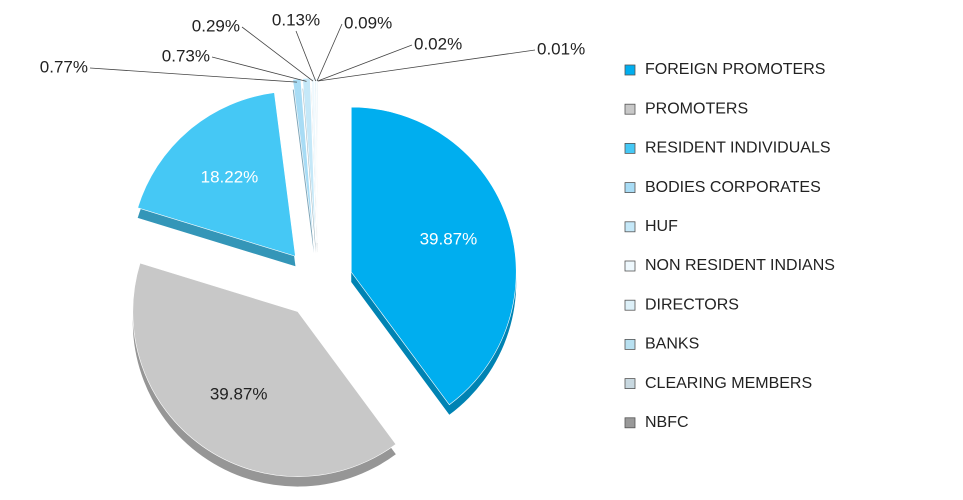 Image resolution: width=963 pixels, height=500 pixels. What do you see at coordinates (696, 108) in the screenshot?
I see `legend-label: PROMOTERS` at bounding box center [696, 108].